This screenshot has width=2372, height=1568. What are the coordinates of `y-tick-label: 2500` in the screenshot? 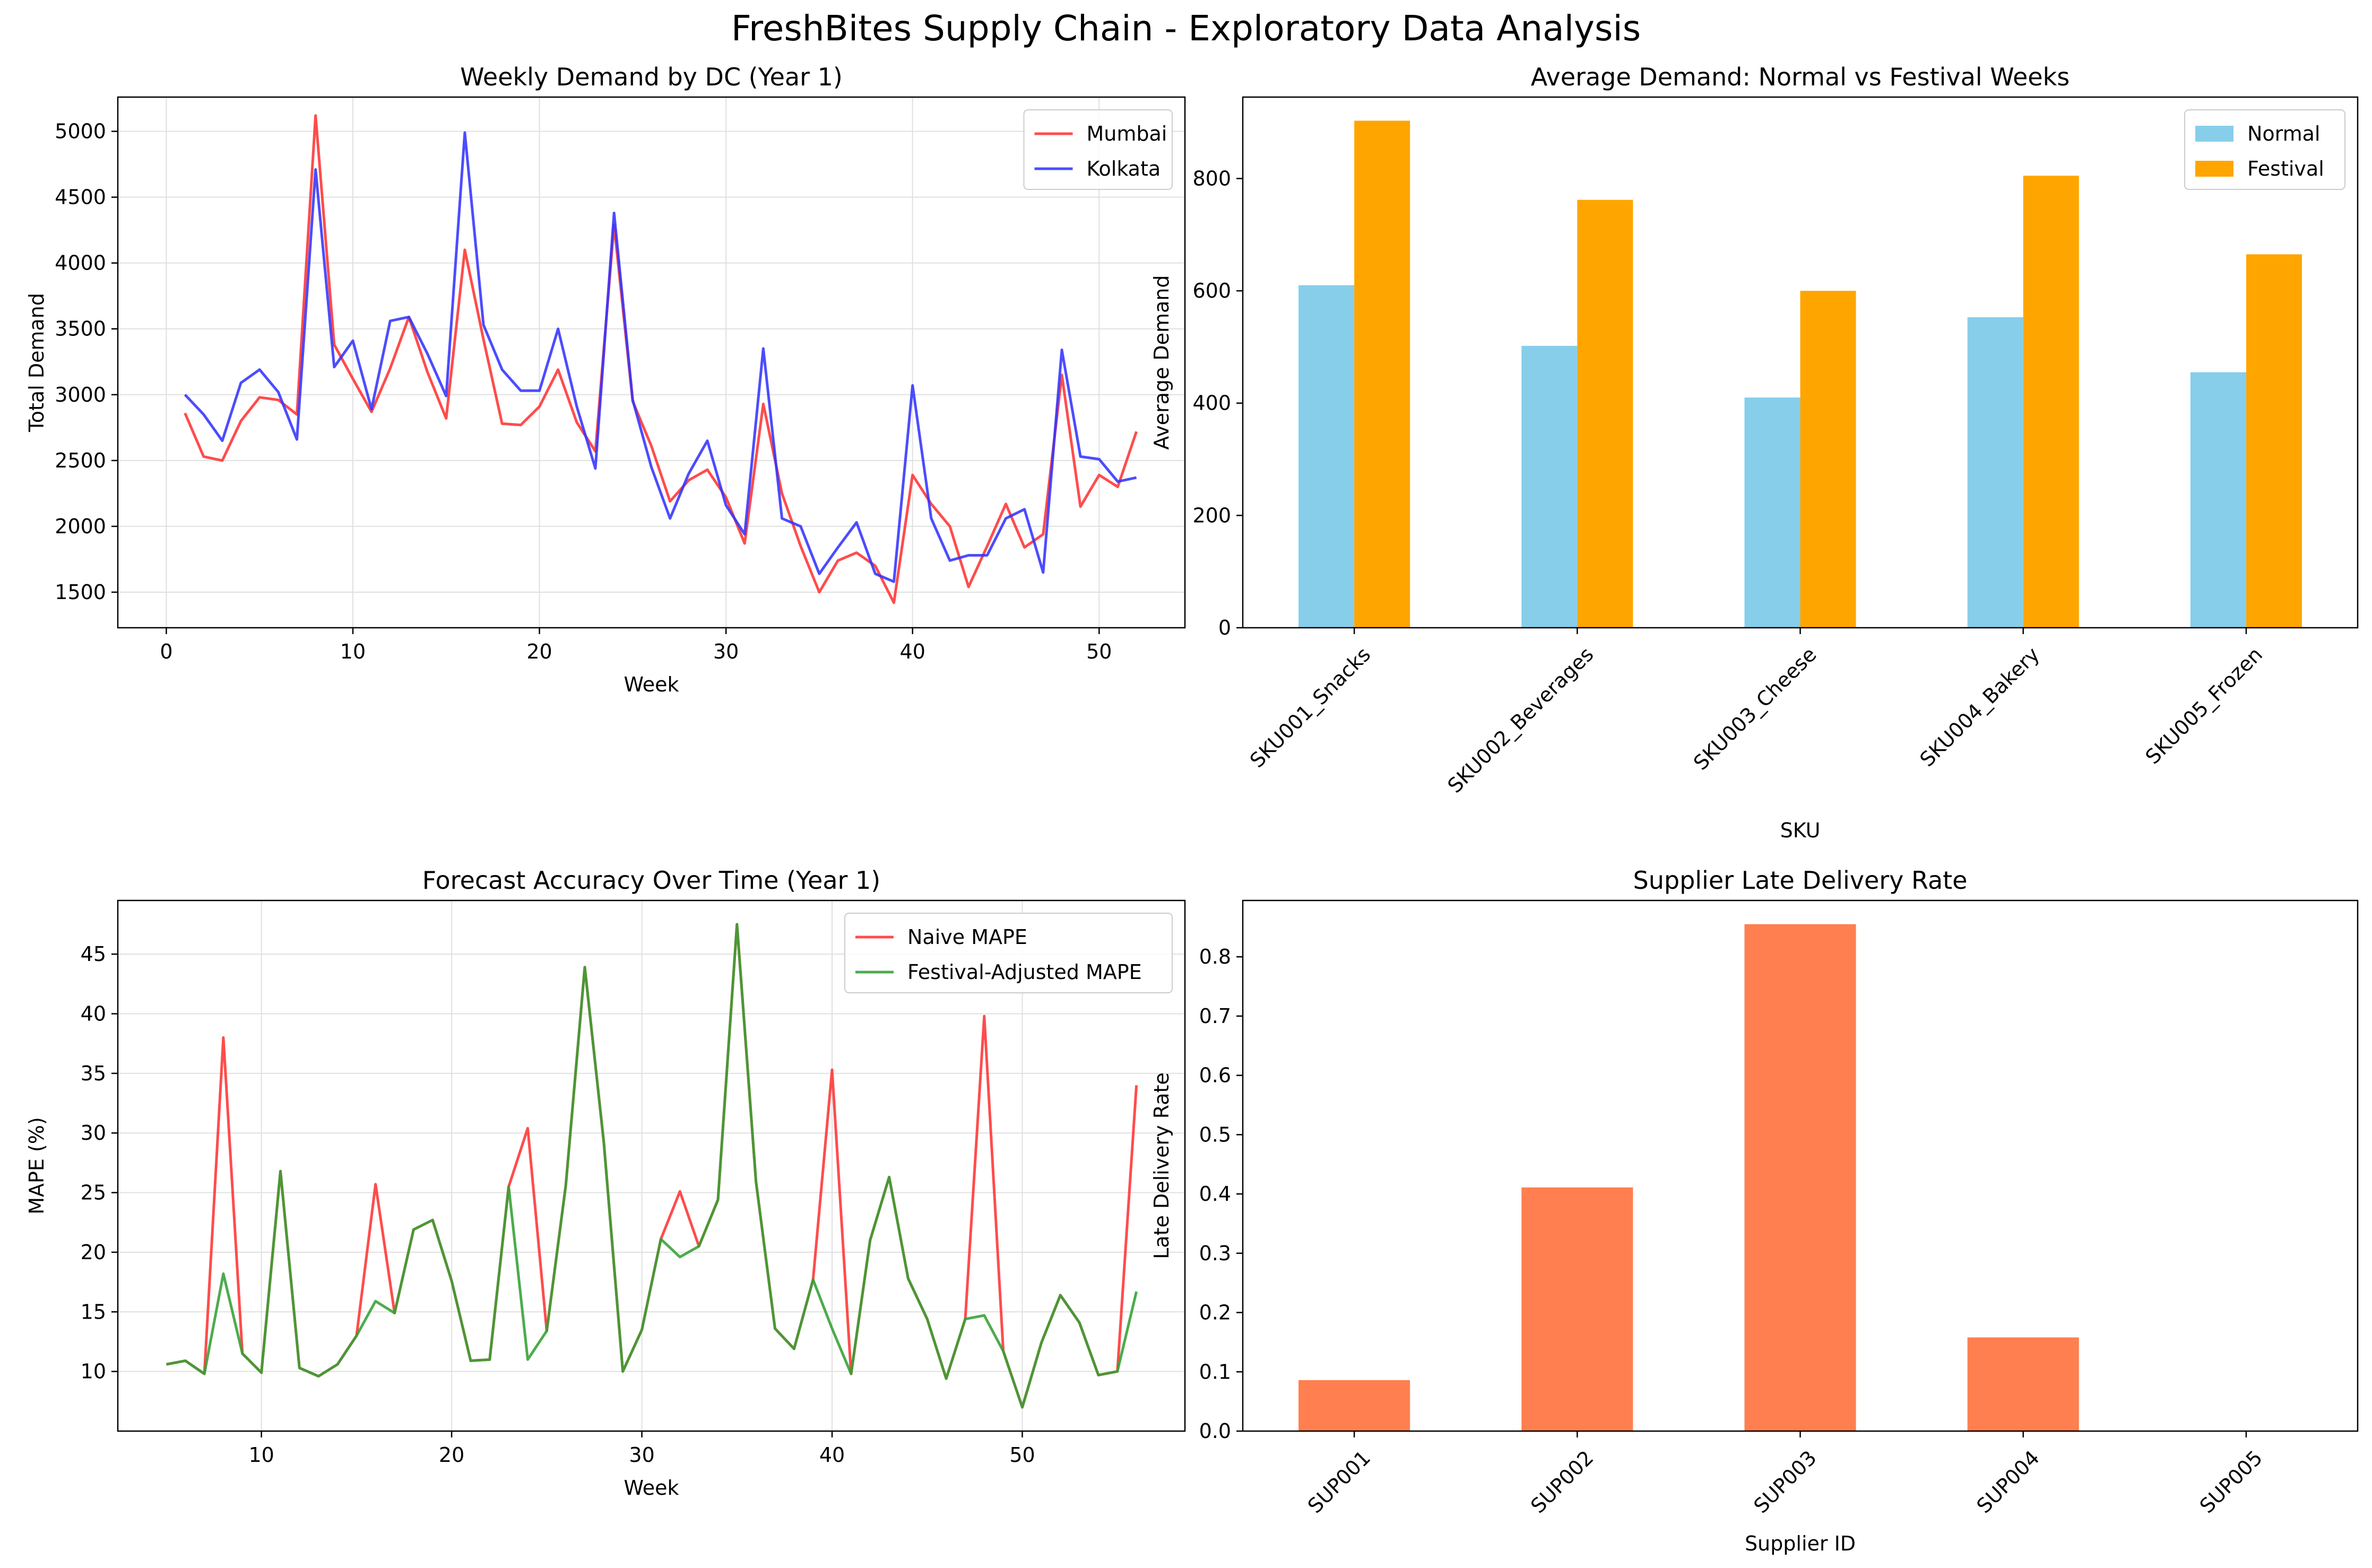 It's located at (80, 460).